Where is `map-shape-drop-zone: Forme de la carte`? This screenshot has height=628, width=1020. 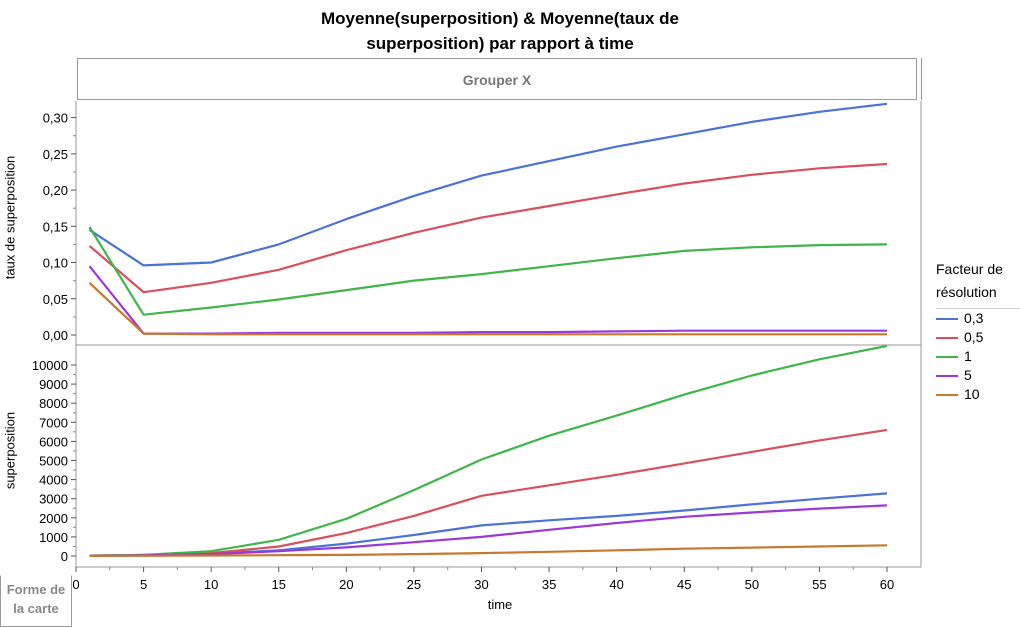
map-shape-drop-zone: Forme de la carte is located at coordinates (36, 601).